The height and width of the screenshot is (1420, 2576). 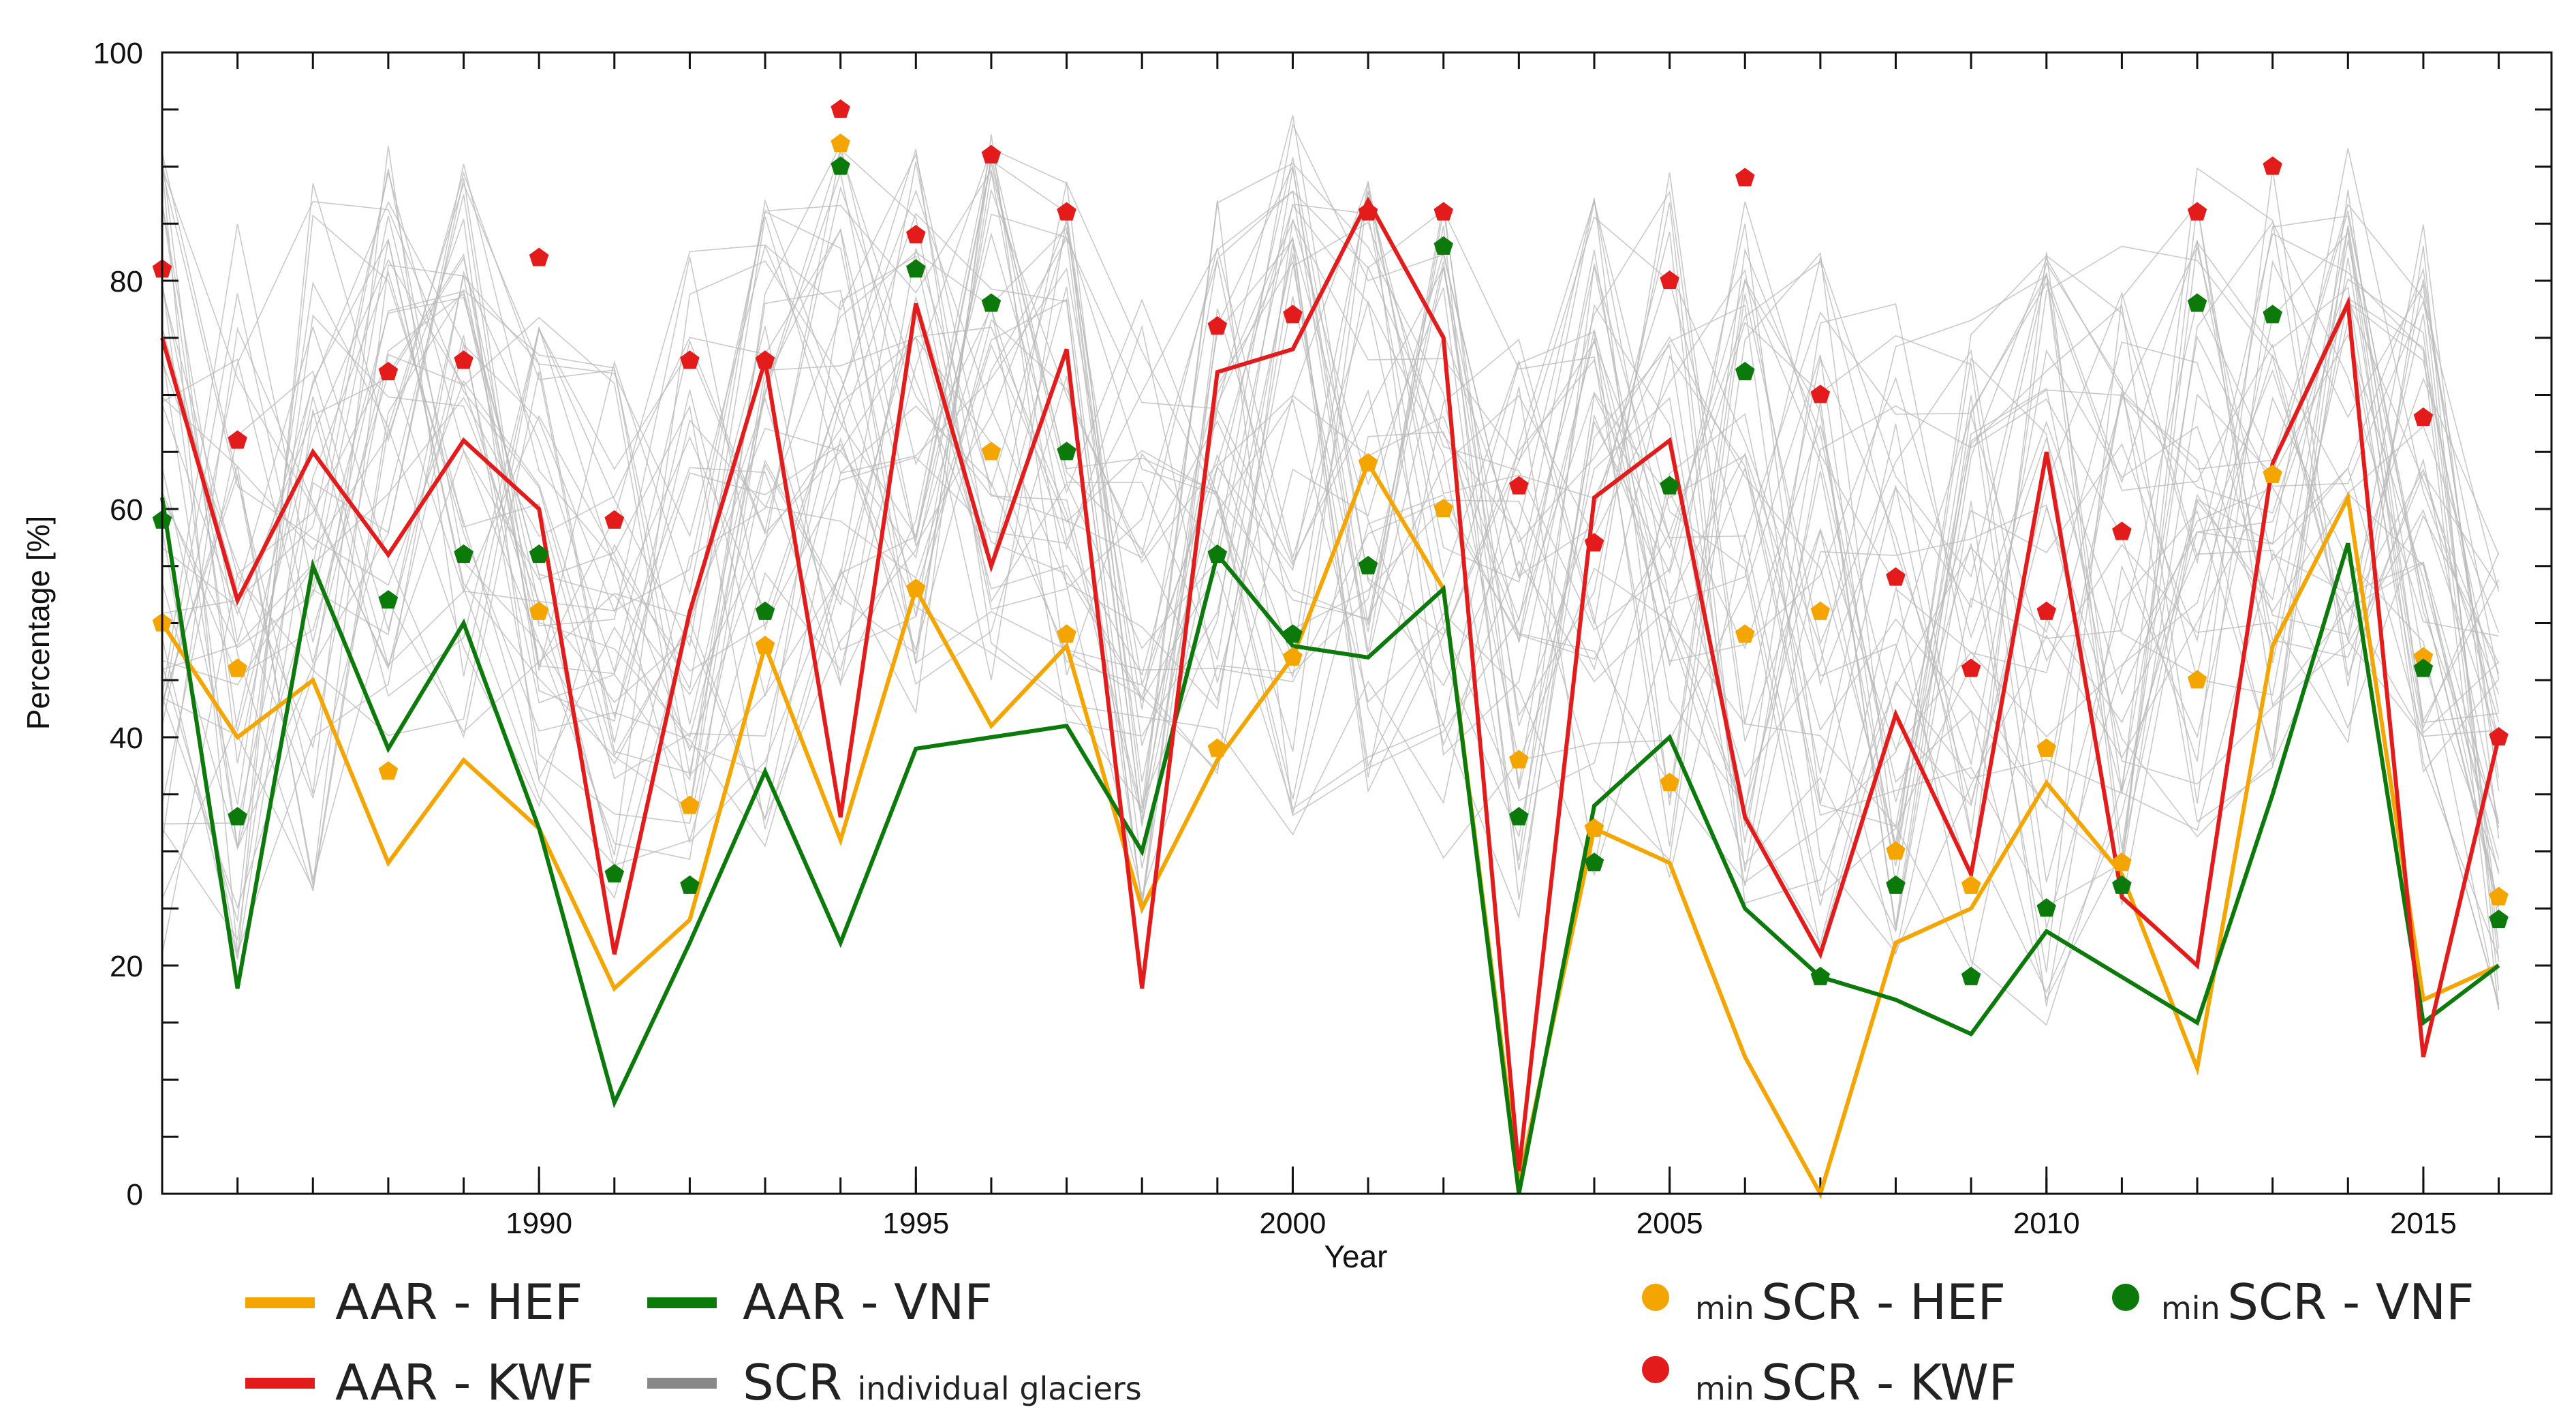 I want to click on legend-scr-main: SCR, so click(x=792, y=1383).